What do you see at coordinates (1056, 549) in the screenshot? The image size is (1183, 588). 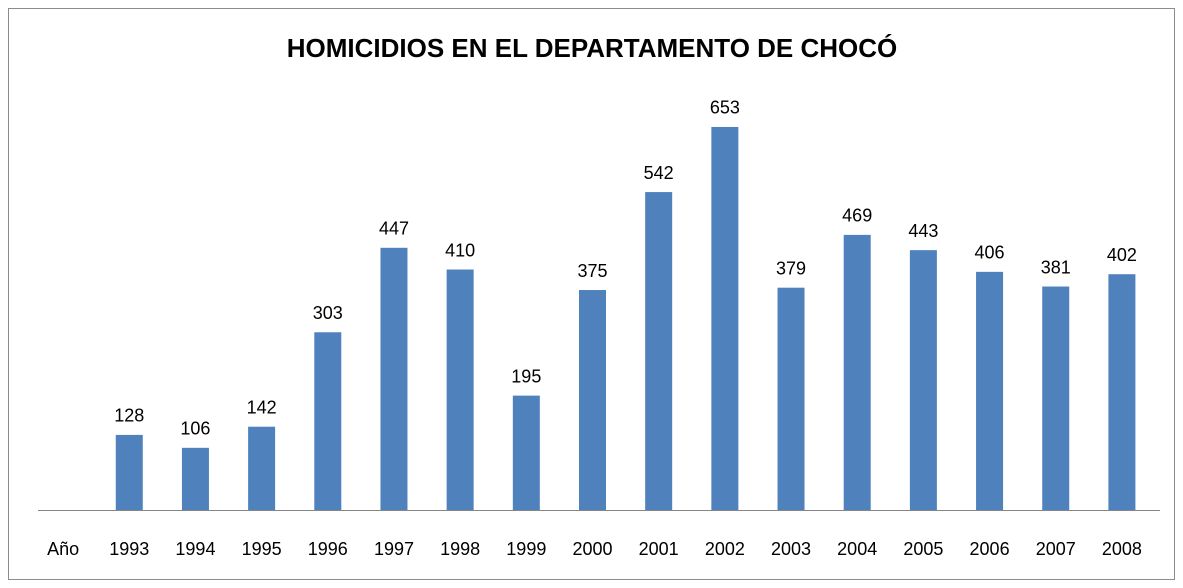 I see `x-tick-label: 2007` at bounding box center [1056, 549].